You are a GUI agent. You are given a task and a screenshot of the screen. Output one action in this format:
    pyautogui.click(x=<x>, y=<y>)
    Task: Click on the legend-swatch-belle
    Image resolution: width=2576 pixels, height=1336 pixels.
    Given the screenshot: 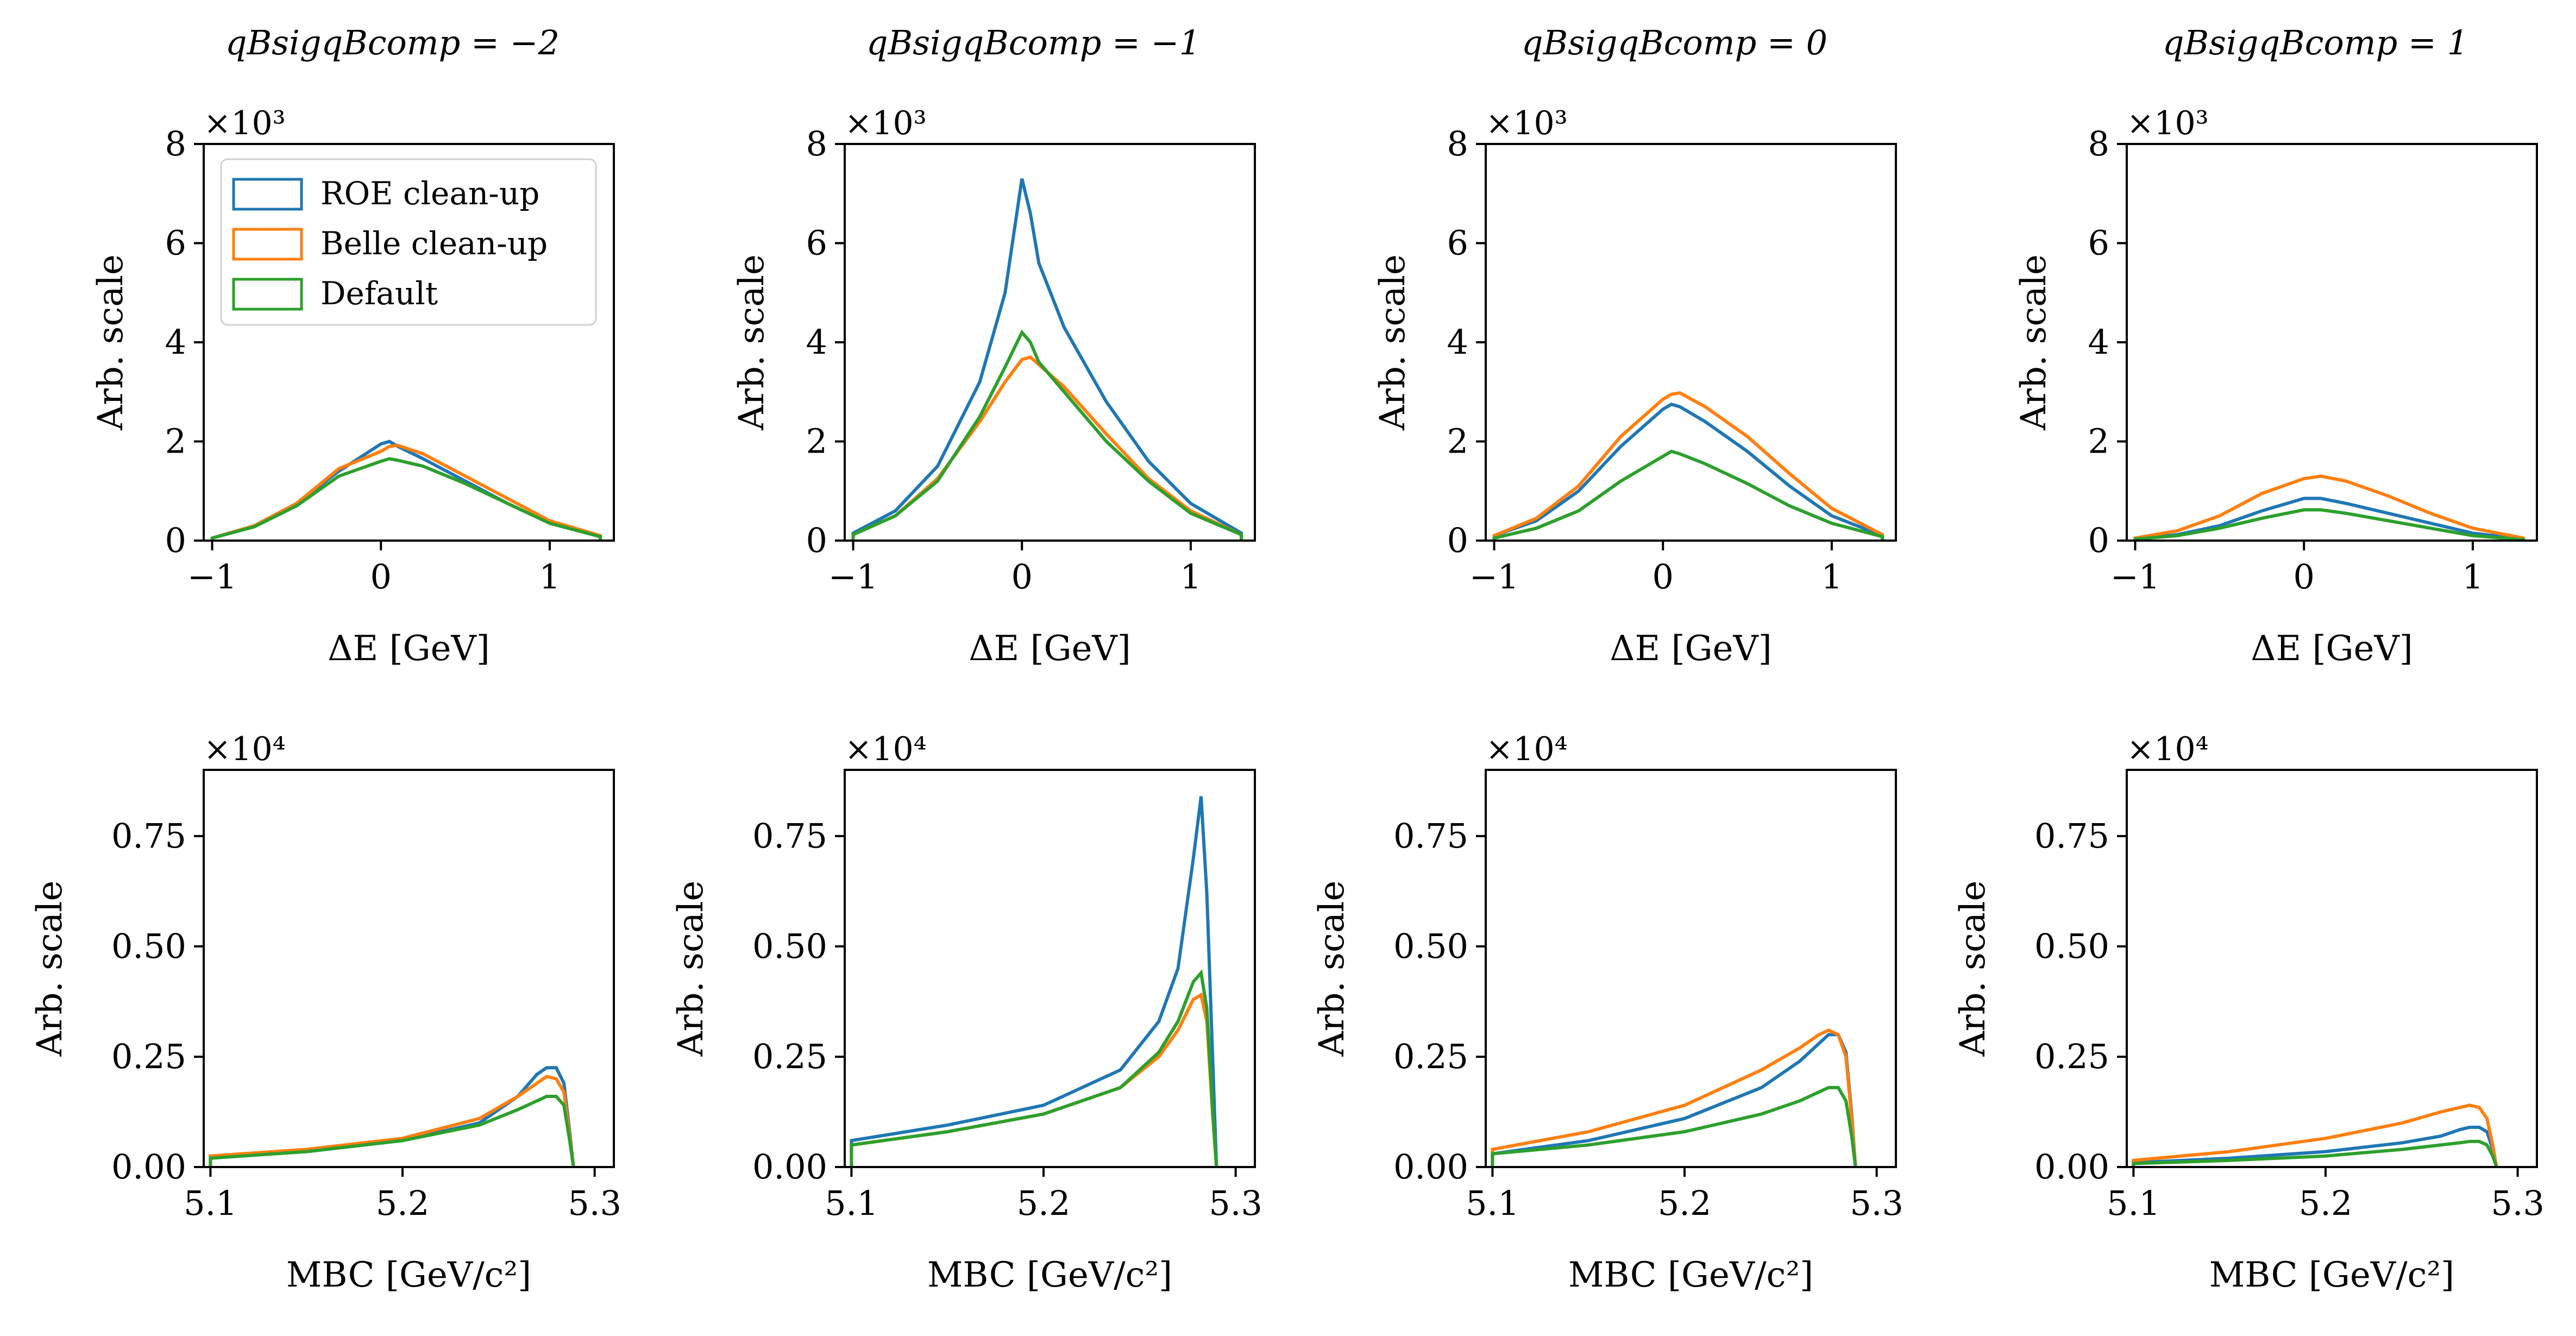 What is the action you would take?
    pyautogui.click(x=267, y=244)
    